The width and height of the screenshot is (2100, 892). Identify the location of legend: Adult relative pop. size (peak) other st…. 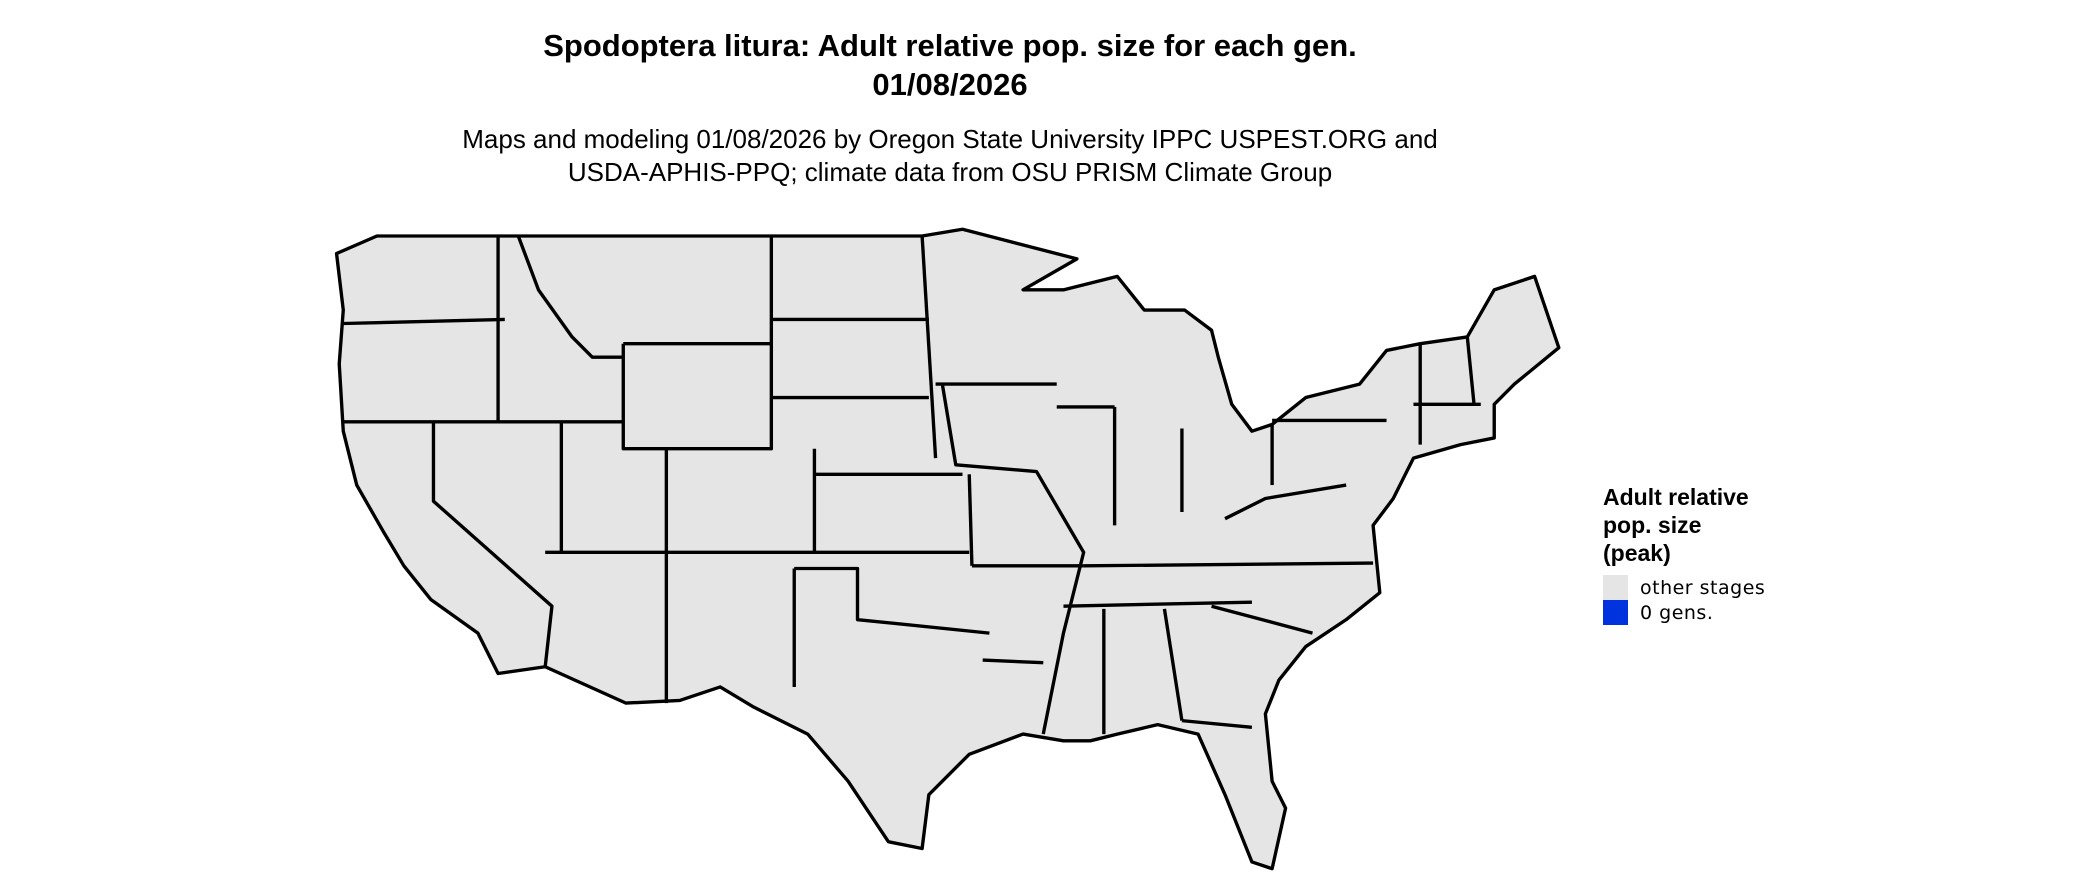
(1703, 554).